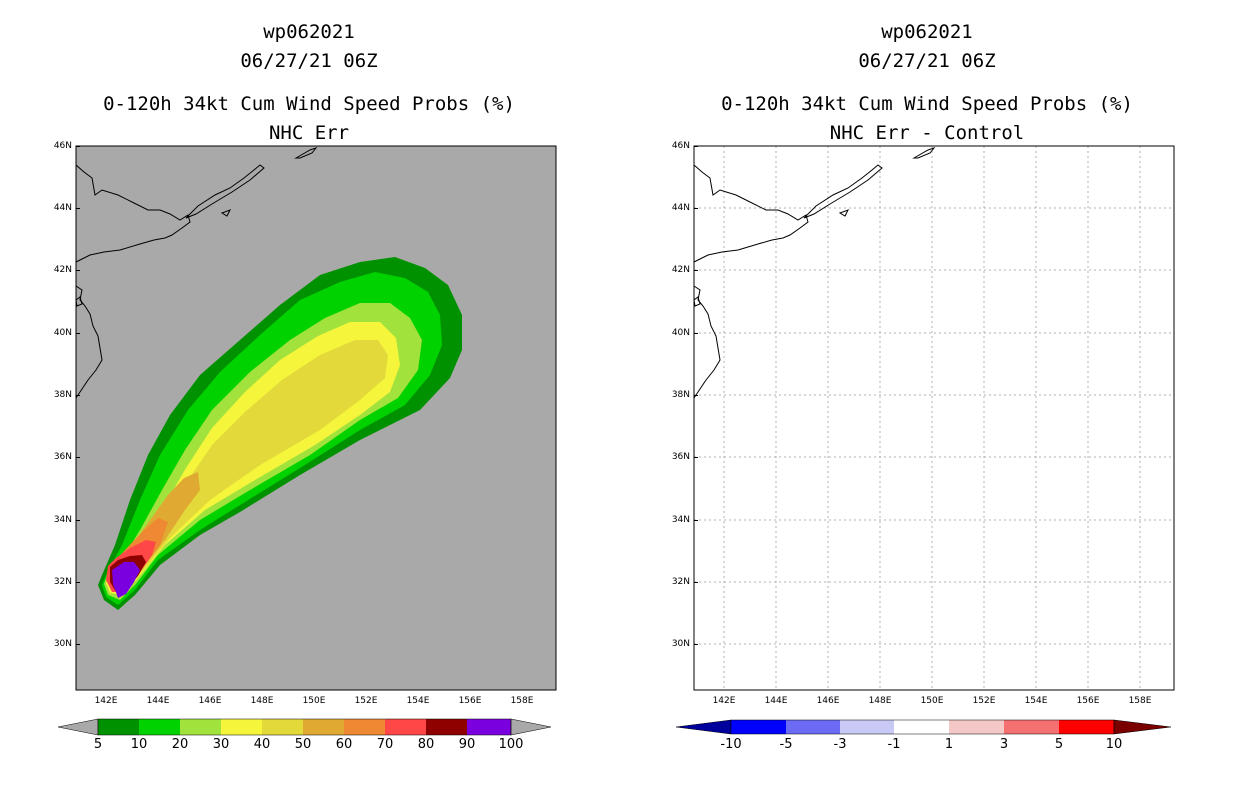 Image resolution: width=1236 pixels, height=800 pixels. What do you see at coordinates (511, 744) in the screenshot?
I see `colorbar-label: 100` at bounding box center [511, 744].